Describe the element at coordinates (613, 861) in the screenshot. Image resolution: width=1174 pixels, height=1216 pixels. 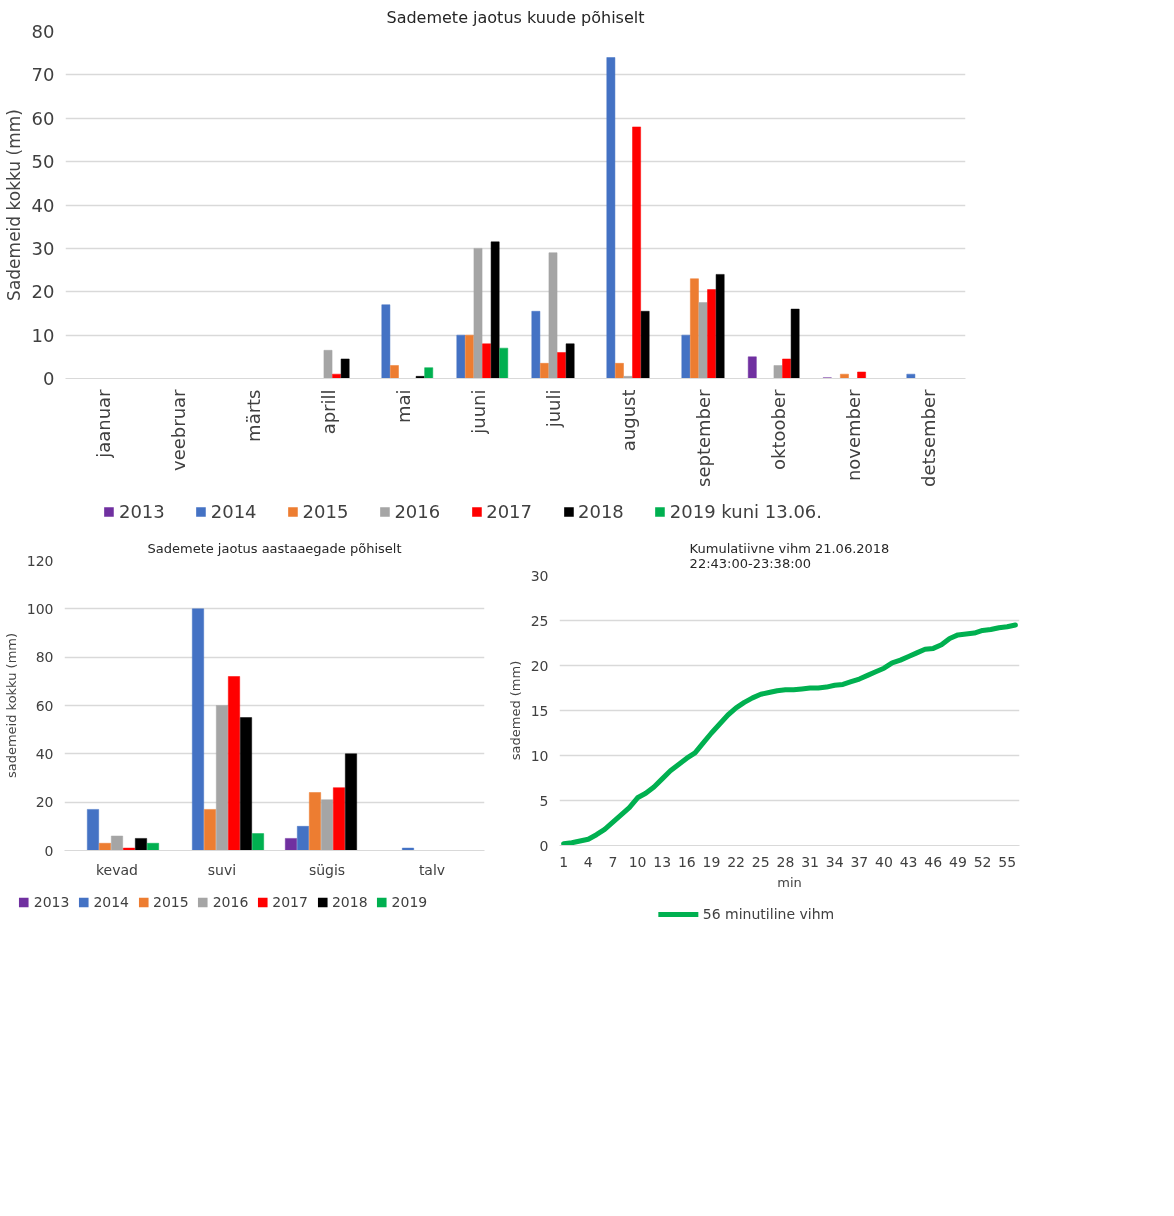
I see `x-tick-label: 7` at that location.